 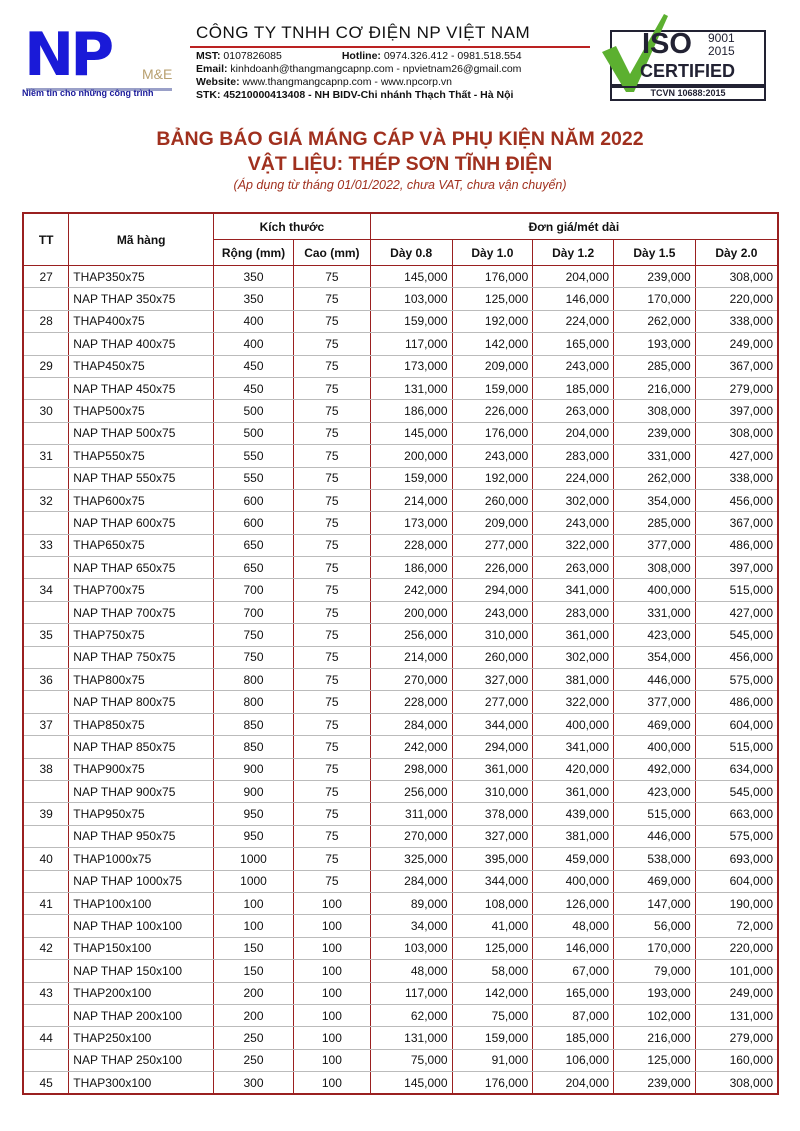 I want to click on cell-price-12: 126,000, so click(x=573, y=903).